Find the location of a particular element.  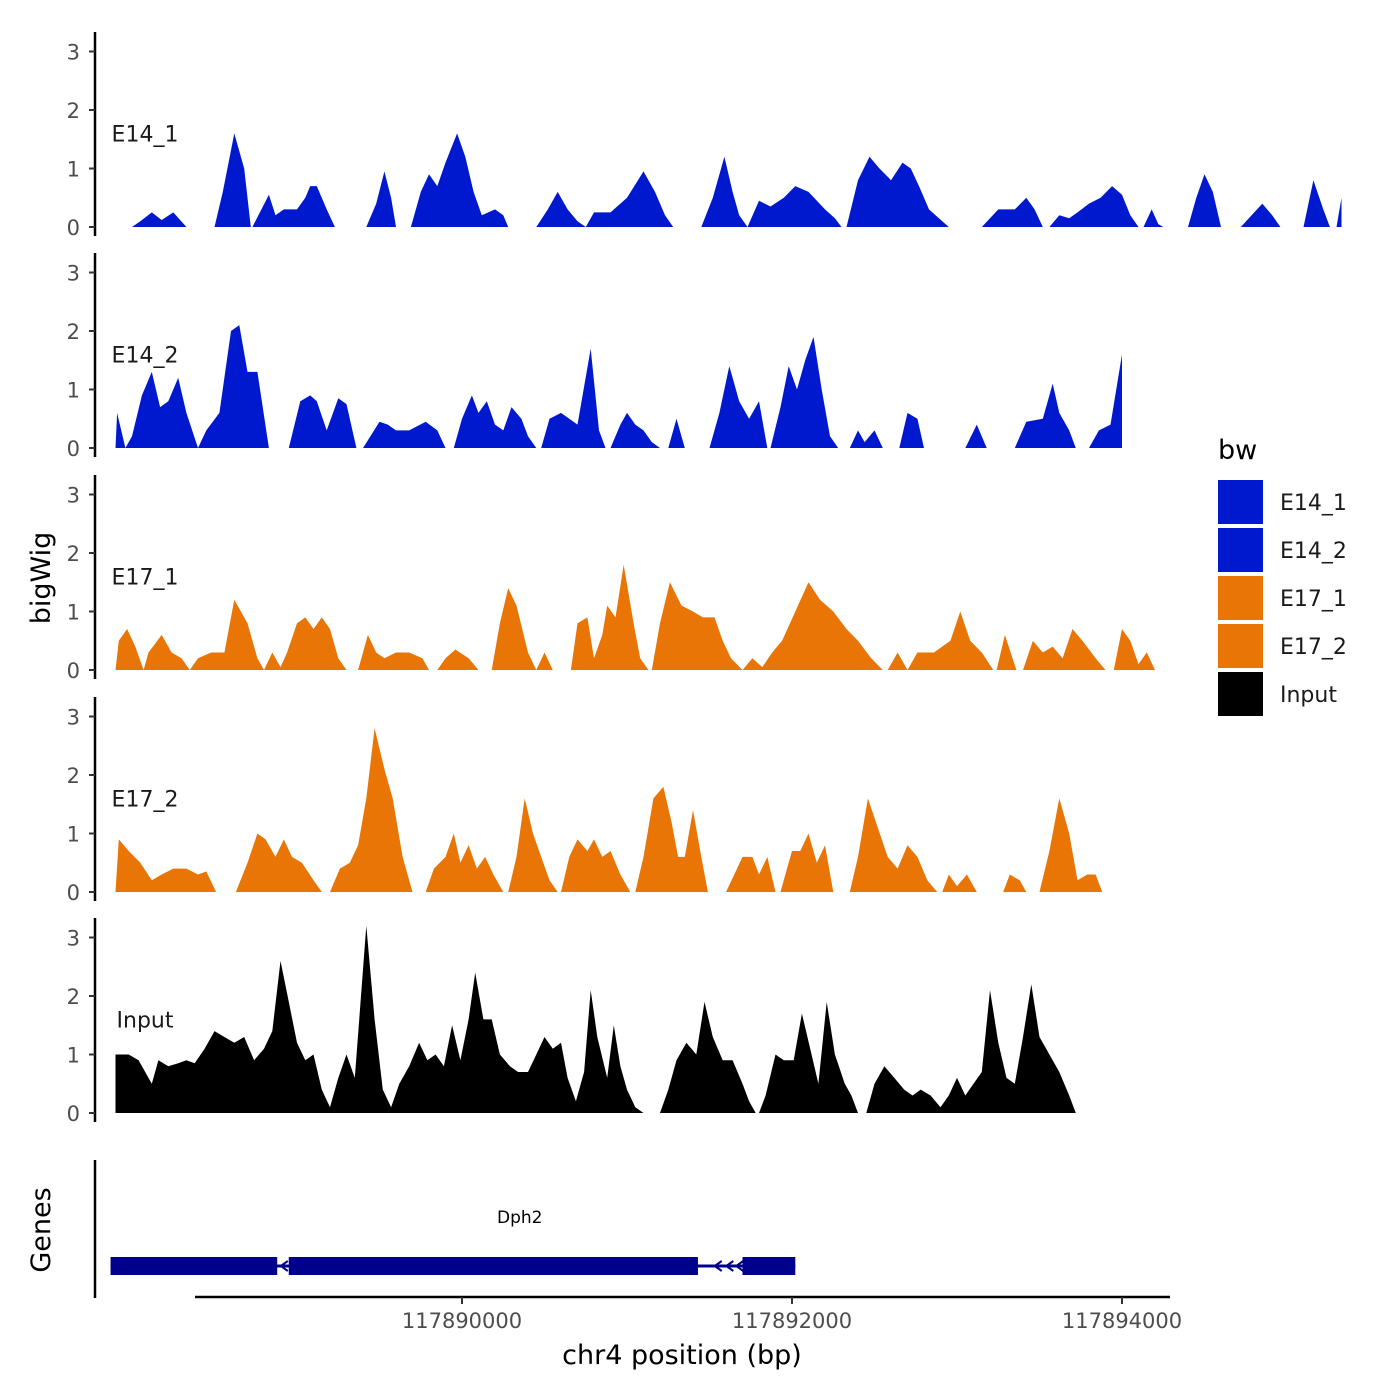

legend-label-e17-1: E17_1 is located at coordinates (1313, 599).